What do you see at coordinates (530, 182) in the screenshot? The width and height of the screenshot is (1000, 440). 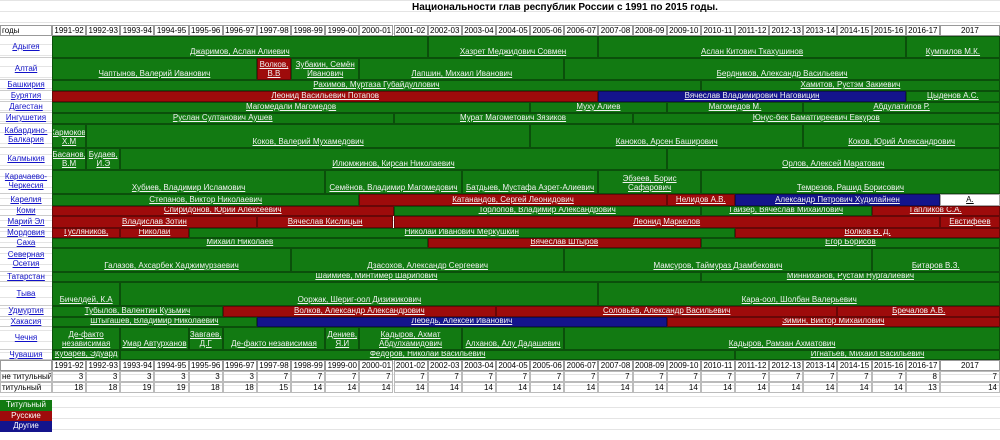 I see `head-cell: Батдыев, Мустафа Азрет-Алиевич` at bounding box center [530, 182].